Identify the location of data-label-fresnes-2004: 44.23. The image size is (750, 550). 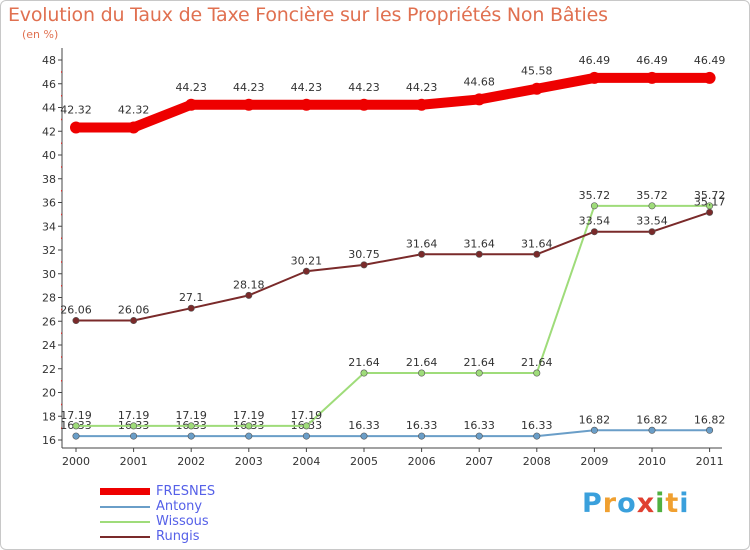
(307, 87).